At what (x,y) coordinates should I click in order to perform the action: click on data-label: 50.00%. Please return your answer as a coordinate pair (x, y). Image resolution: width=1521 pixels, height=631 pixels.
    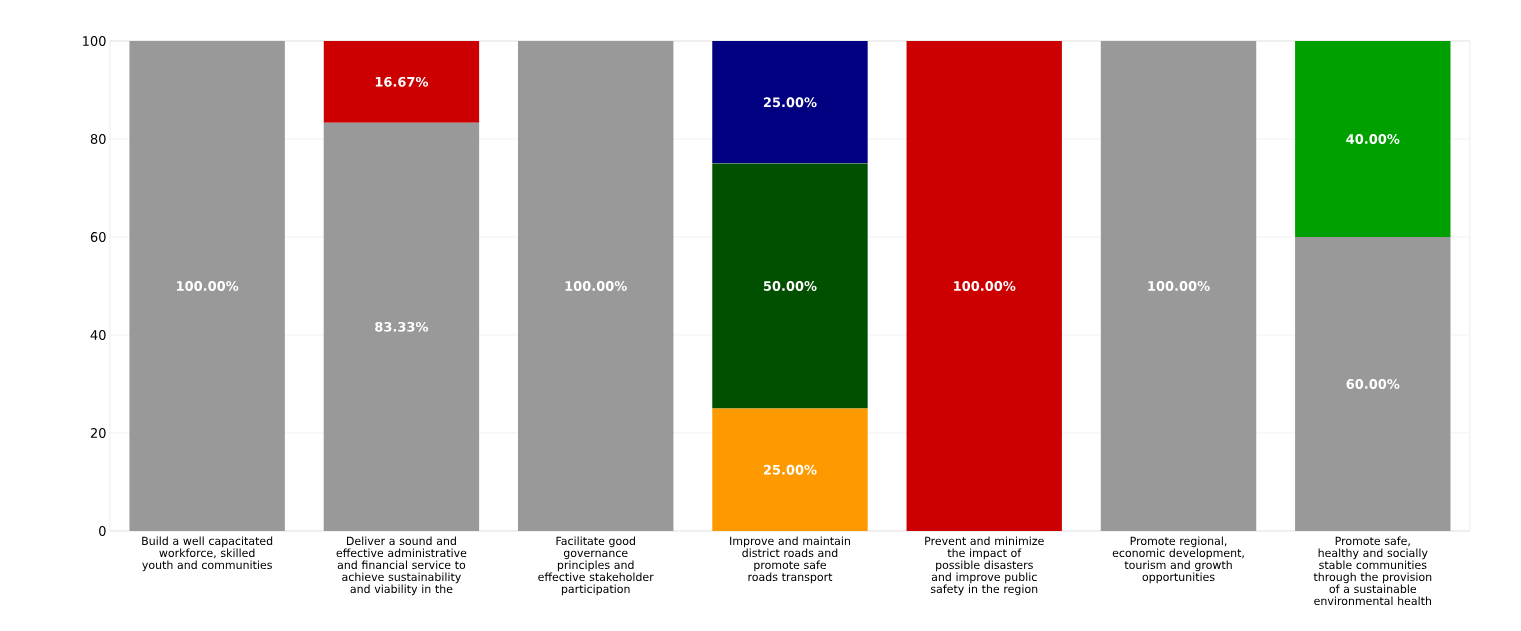
    Looking at the image, I should click on (790, 286).